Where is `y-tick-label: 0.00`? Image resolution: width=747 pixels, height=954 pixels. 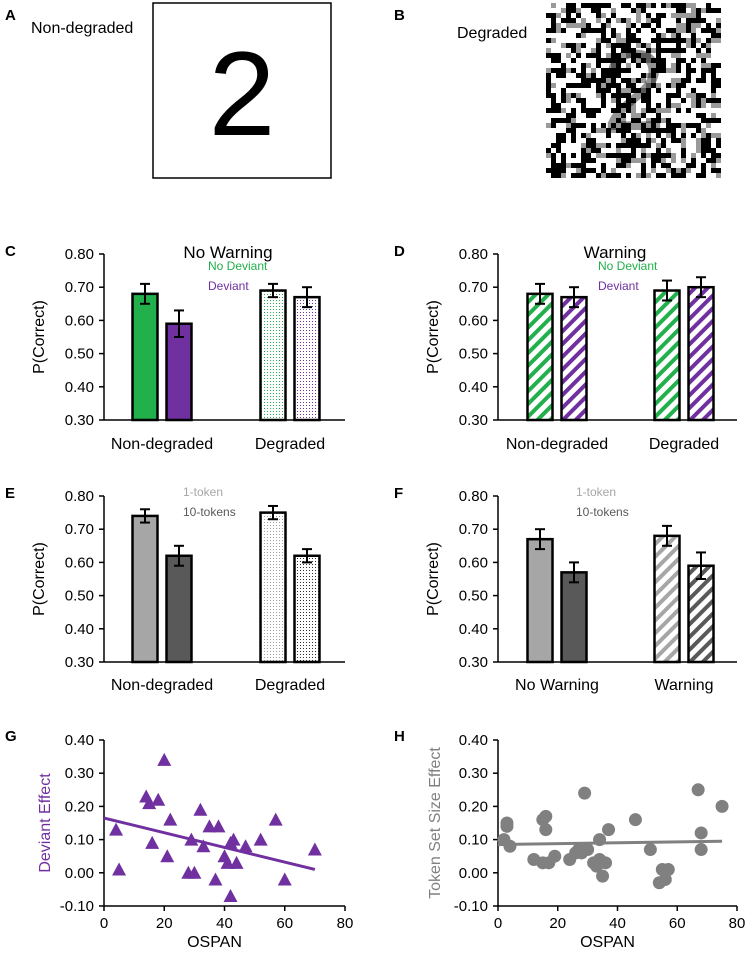
y-tick-label: 0.00 is located at coordinates (473, 873).